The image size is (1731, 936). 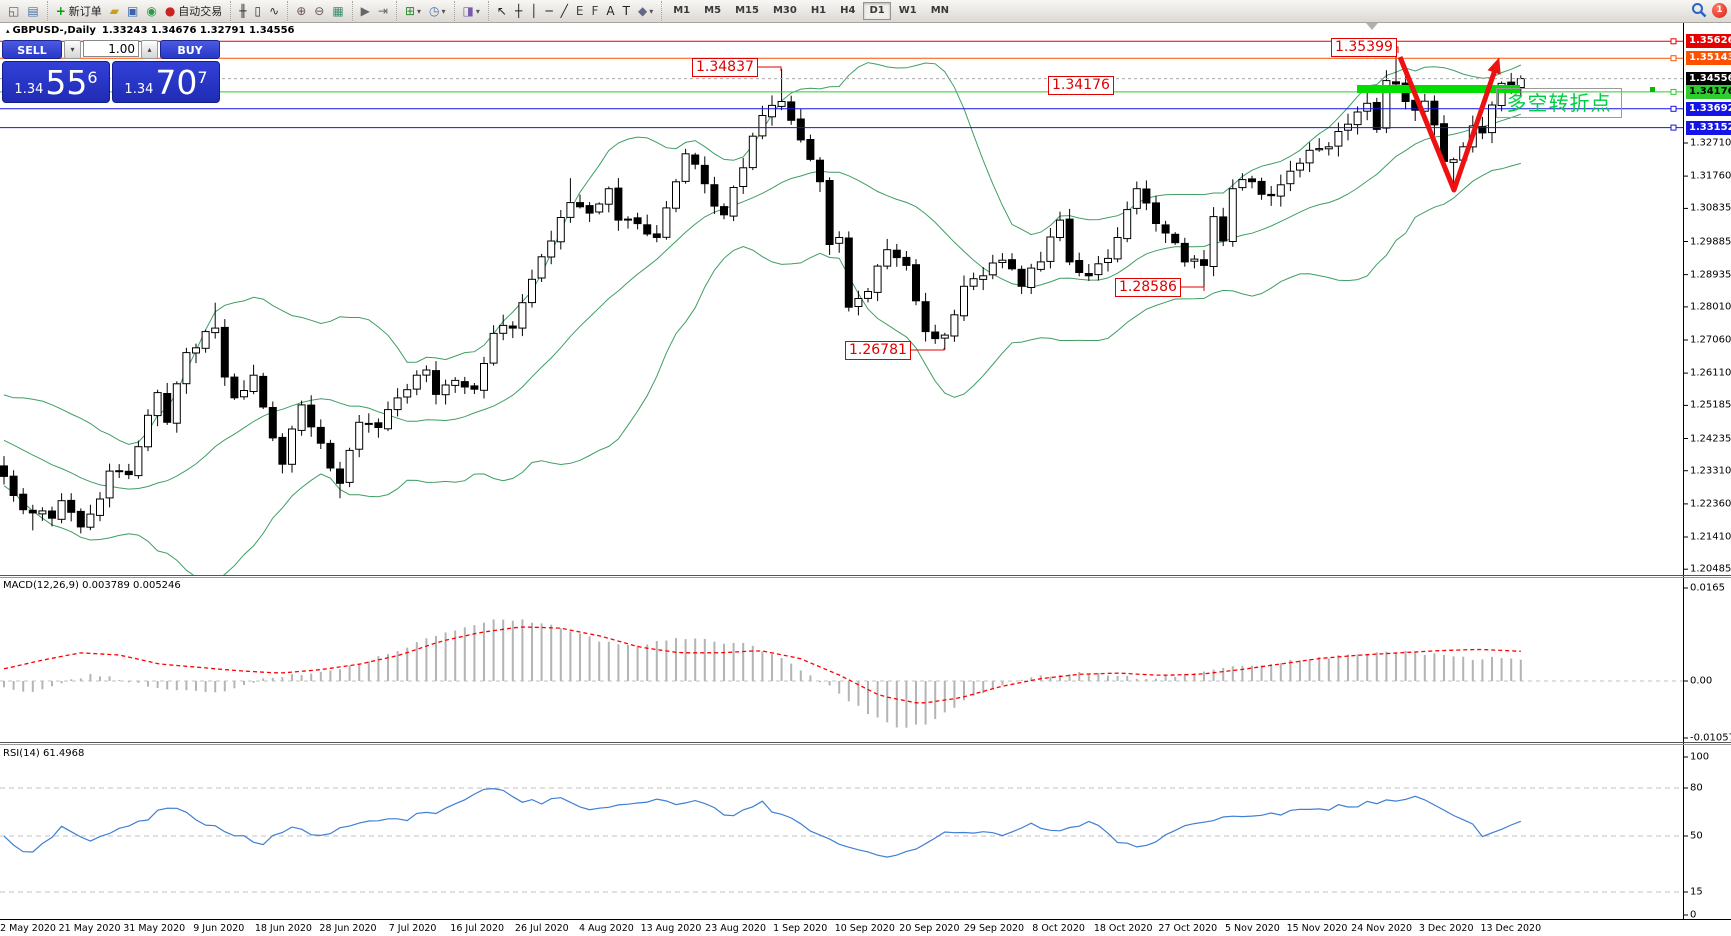 I want to click on notification-badge: 1, so click(x=1719, y=10).